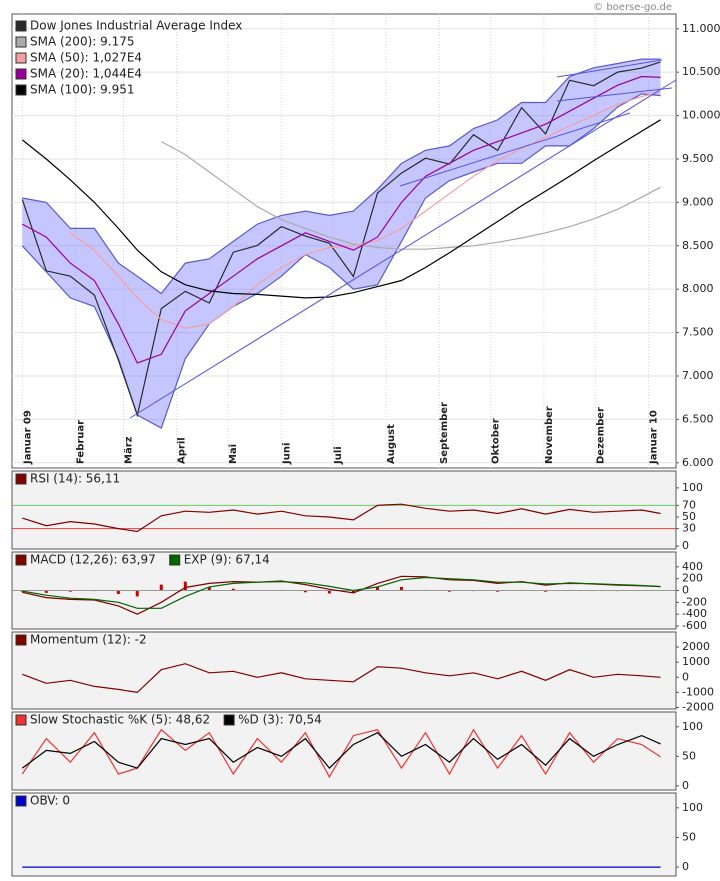 This screenshot has width=720, height=881. I want to click on x-tick-label: Januar 09, so click(27, 437).